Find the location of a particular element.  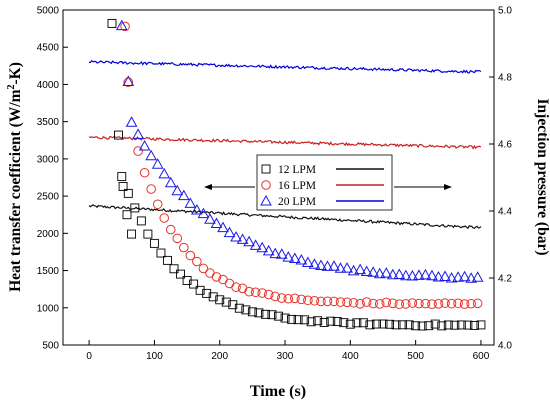

right-y-axis: 4.0 4.2 4.4 4.6 4.8 5.0 is located at coordinates (500, 179).